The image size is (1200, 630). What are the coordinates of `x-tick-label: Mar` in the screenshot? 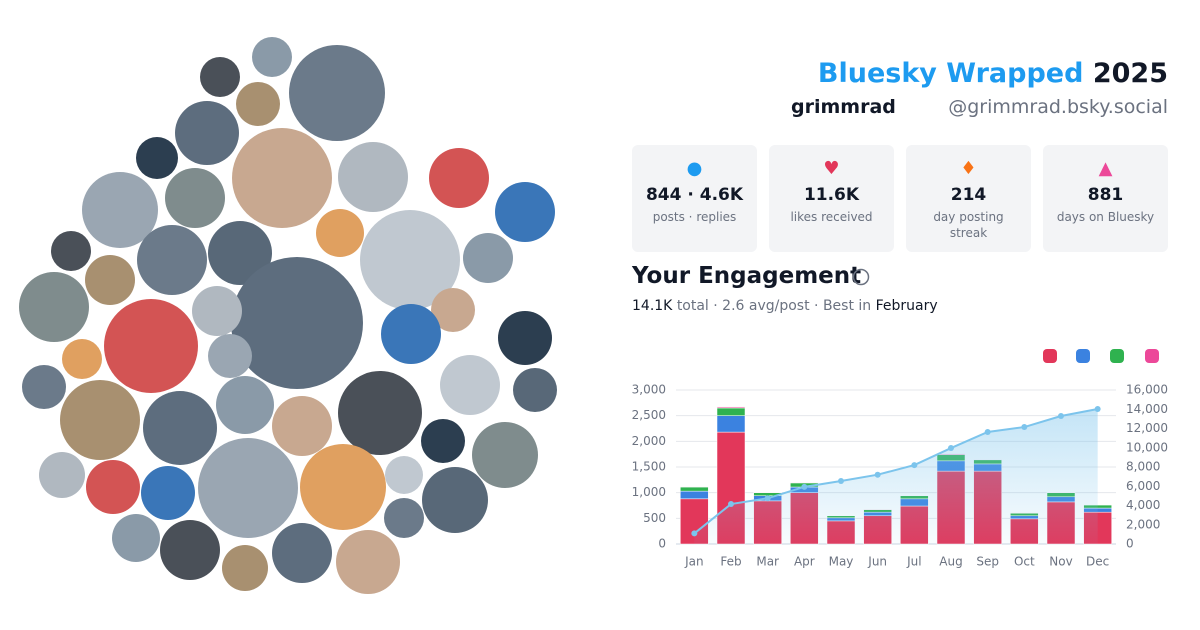 It's located at (767, 562).